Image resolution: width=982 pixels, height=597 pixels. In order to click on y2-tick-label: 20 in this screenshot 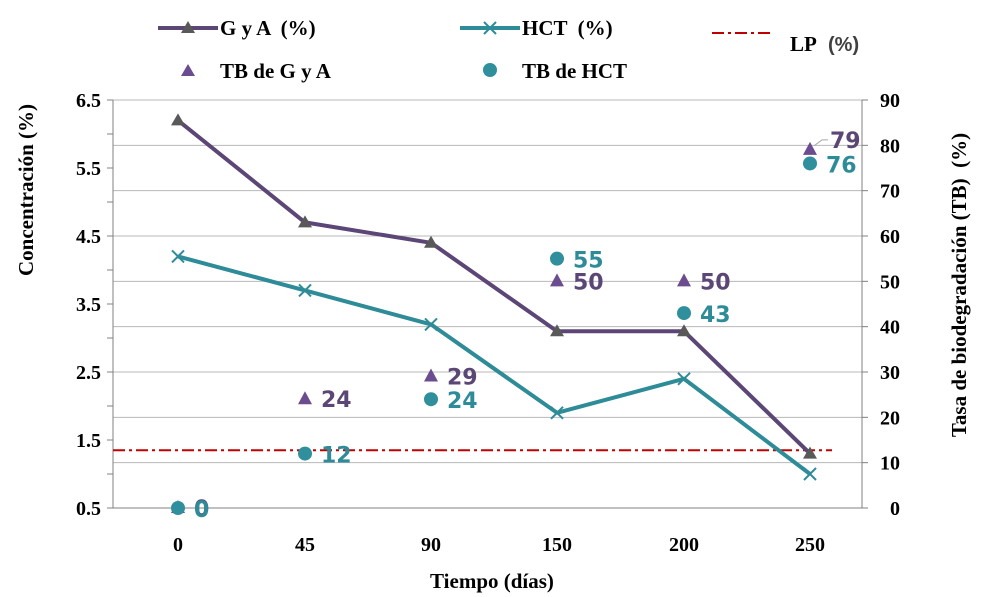, I will do `click(890, 418)`.